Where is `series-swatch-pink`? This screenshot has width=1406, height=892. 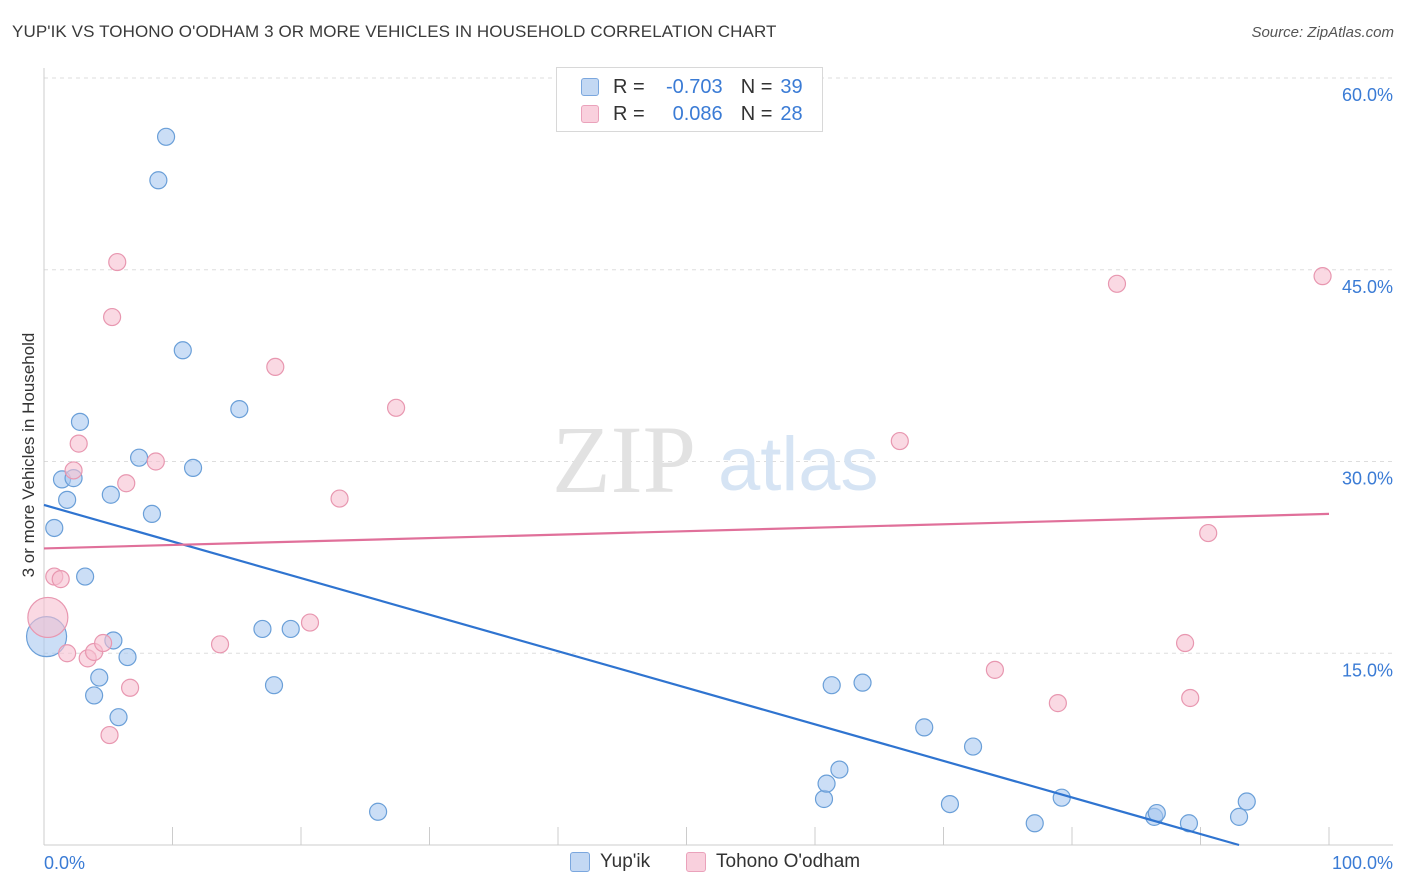 series-swatch-pink is located at coordinates (696, 862).